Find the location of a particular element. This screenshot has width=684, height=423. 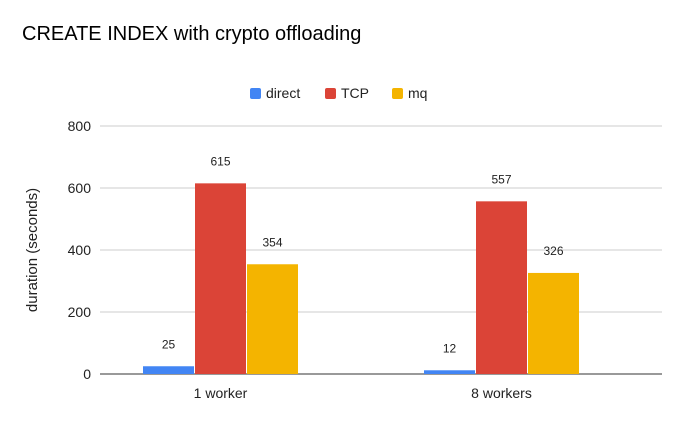

x-tick-label: 8 workers is located at coordinates (501, 393).